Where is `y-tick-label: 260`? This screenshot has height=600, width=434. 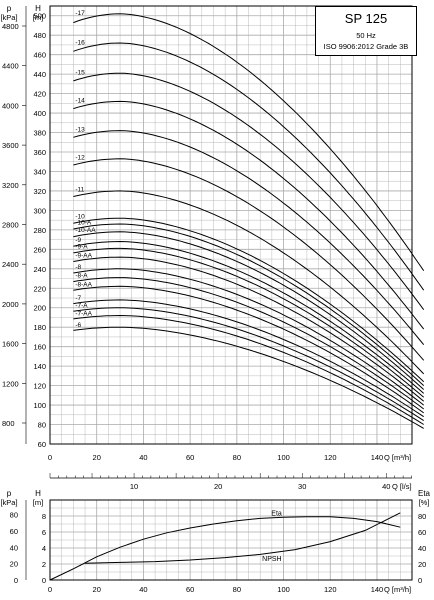
y-tick-label: 260 is located at coordinates (39, 249).